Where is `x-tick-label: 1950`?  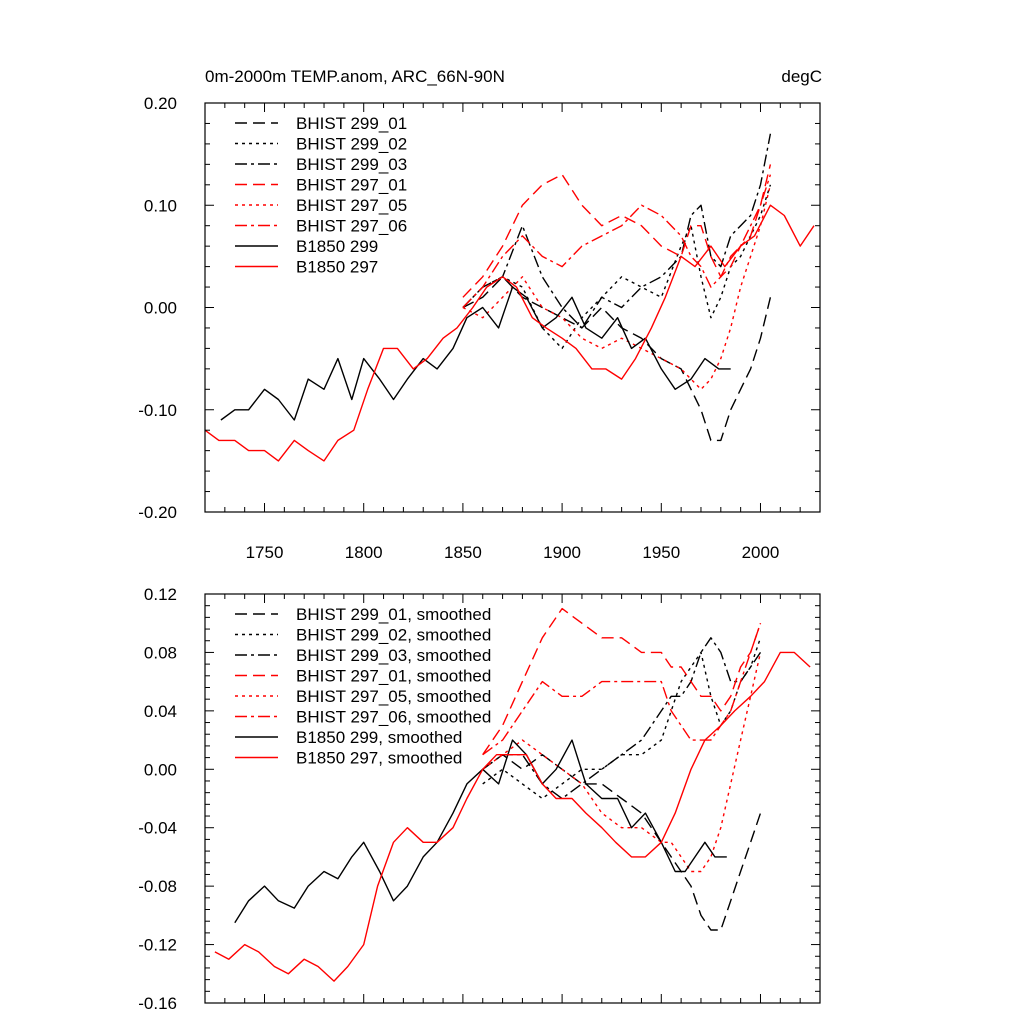
x-tick-label: 1950 is located at coordinates (661, 552).